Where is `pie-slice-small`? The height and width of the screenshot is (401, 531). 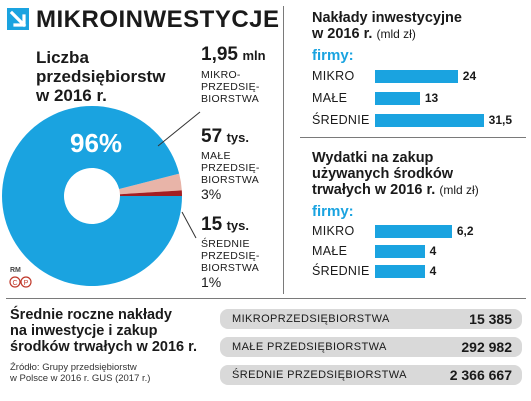
pie-slice-small is located at coordinates (150, 184).